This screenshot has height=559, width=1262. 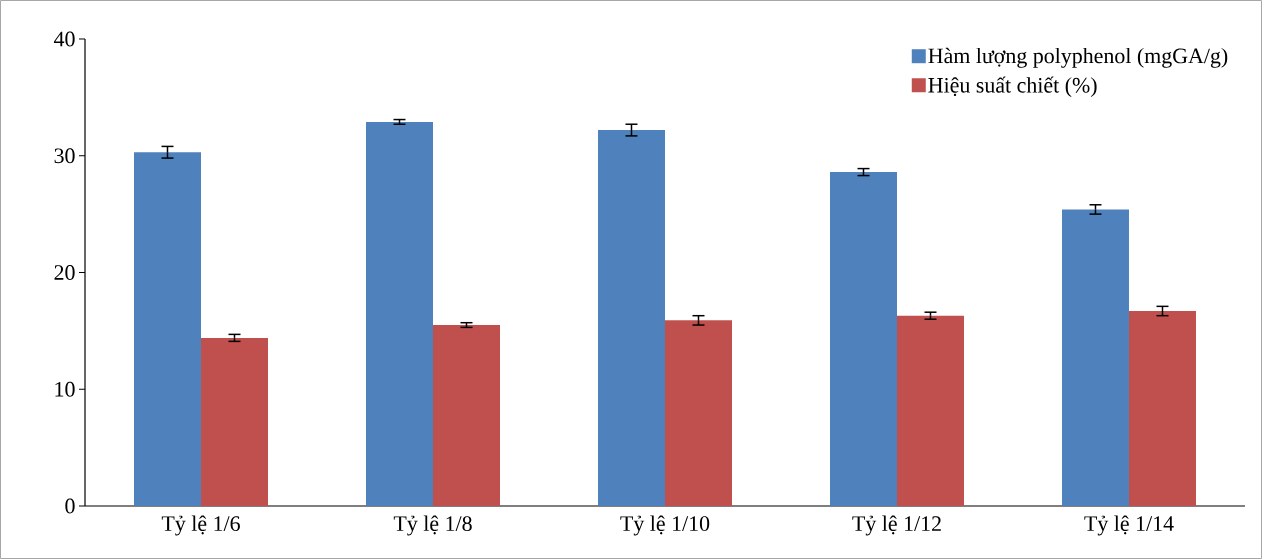 What do you see at coordinates (432, 525) in the screenshot?
I see `x-tick-label: Tỷ lệ 1/8` at bounding box center [432, 525].